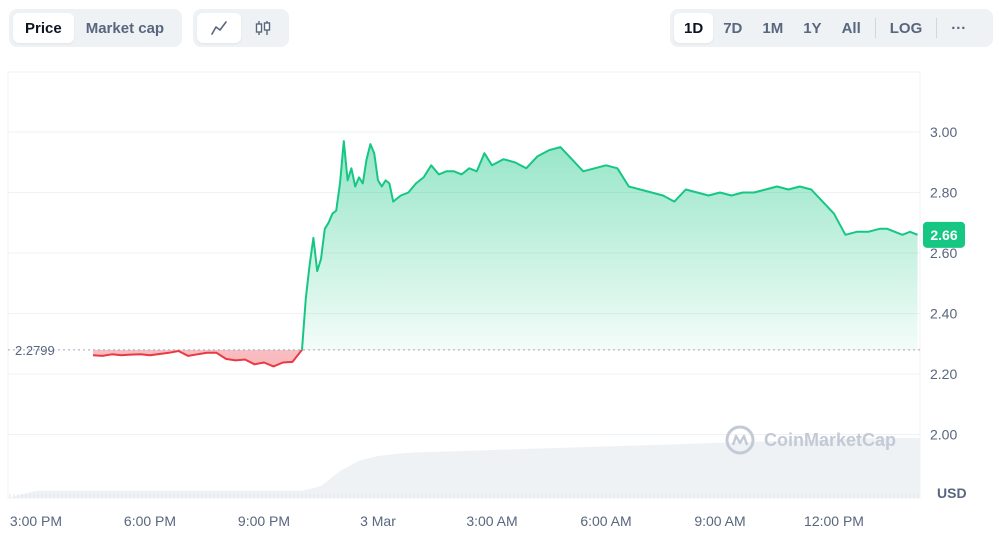 Image resolution: width=1001 pixels, height=541 pixels. I want to click on time-range-switch: 1D 7D 1M 1Y All LOG ···, so click(831, 28).